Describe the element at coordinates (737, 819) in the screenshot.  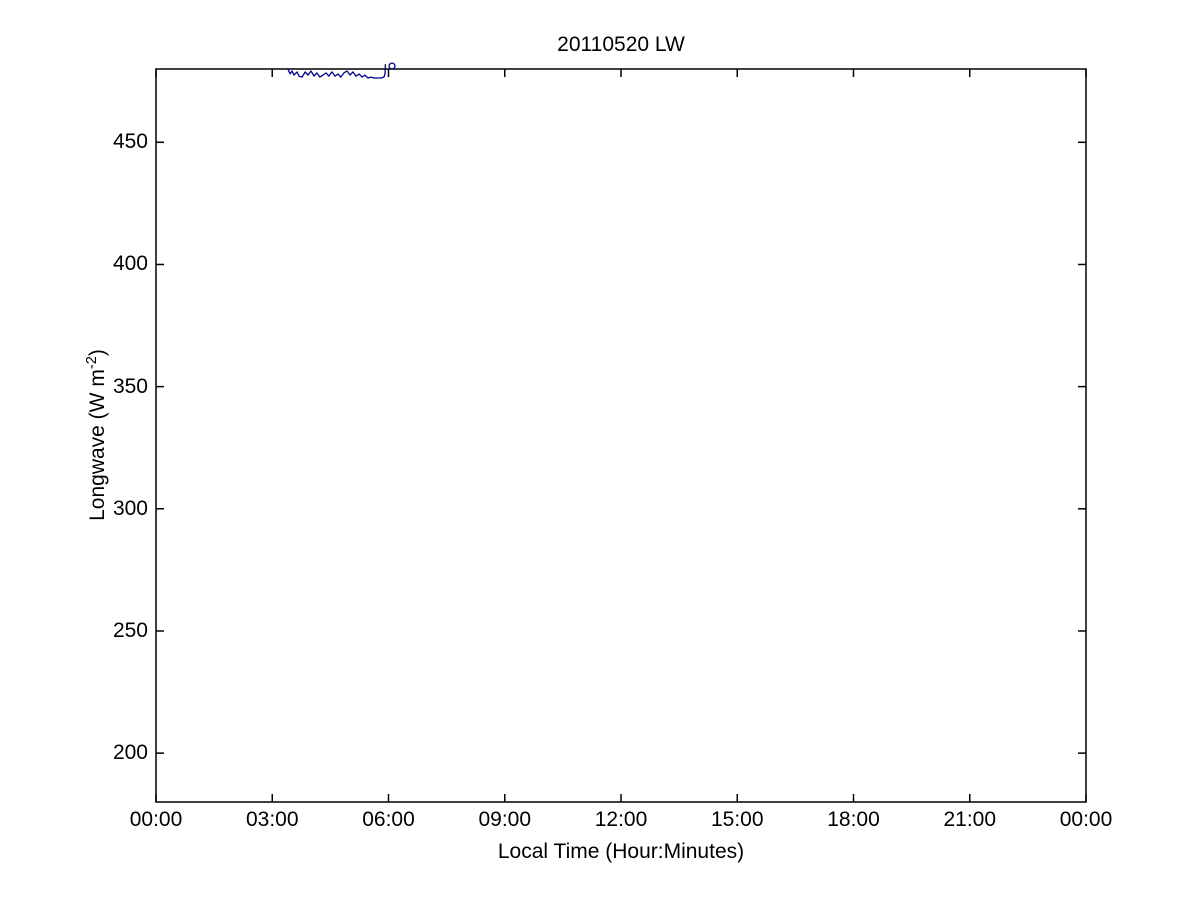
I see `x-tick-label: 15:00` at that location.